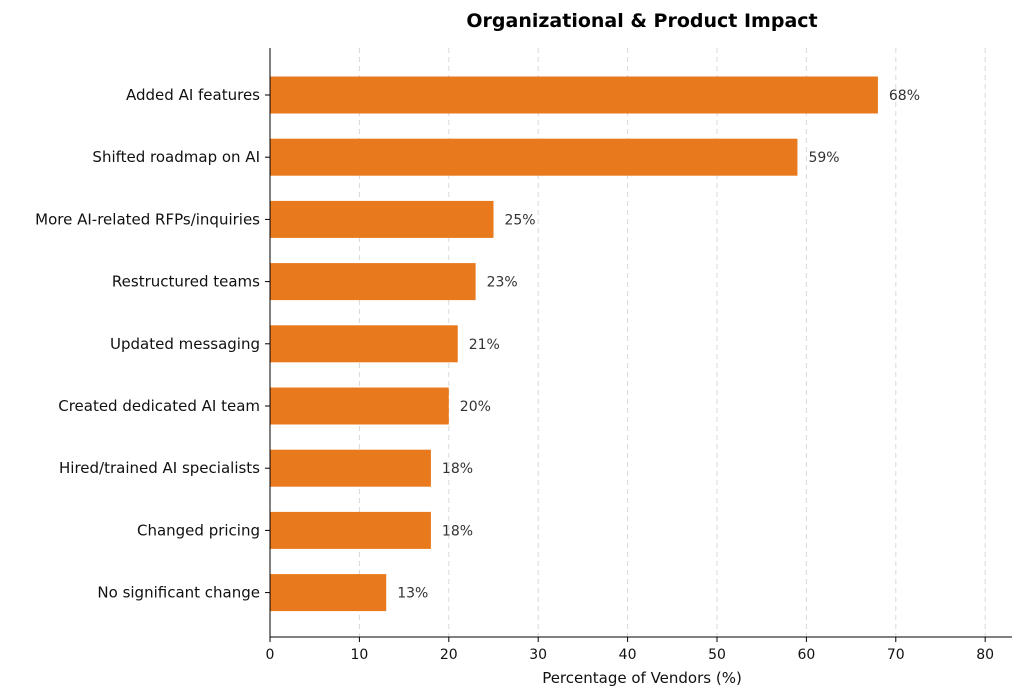 This screenshot has height=697, width=1024. What do you see at coordinates (185, 344) in the screenshot?
I see `category-label: Updated messaging` at bounding box center [185, 344].